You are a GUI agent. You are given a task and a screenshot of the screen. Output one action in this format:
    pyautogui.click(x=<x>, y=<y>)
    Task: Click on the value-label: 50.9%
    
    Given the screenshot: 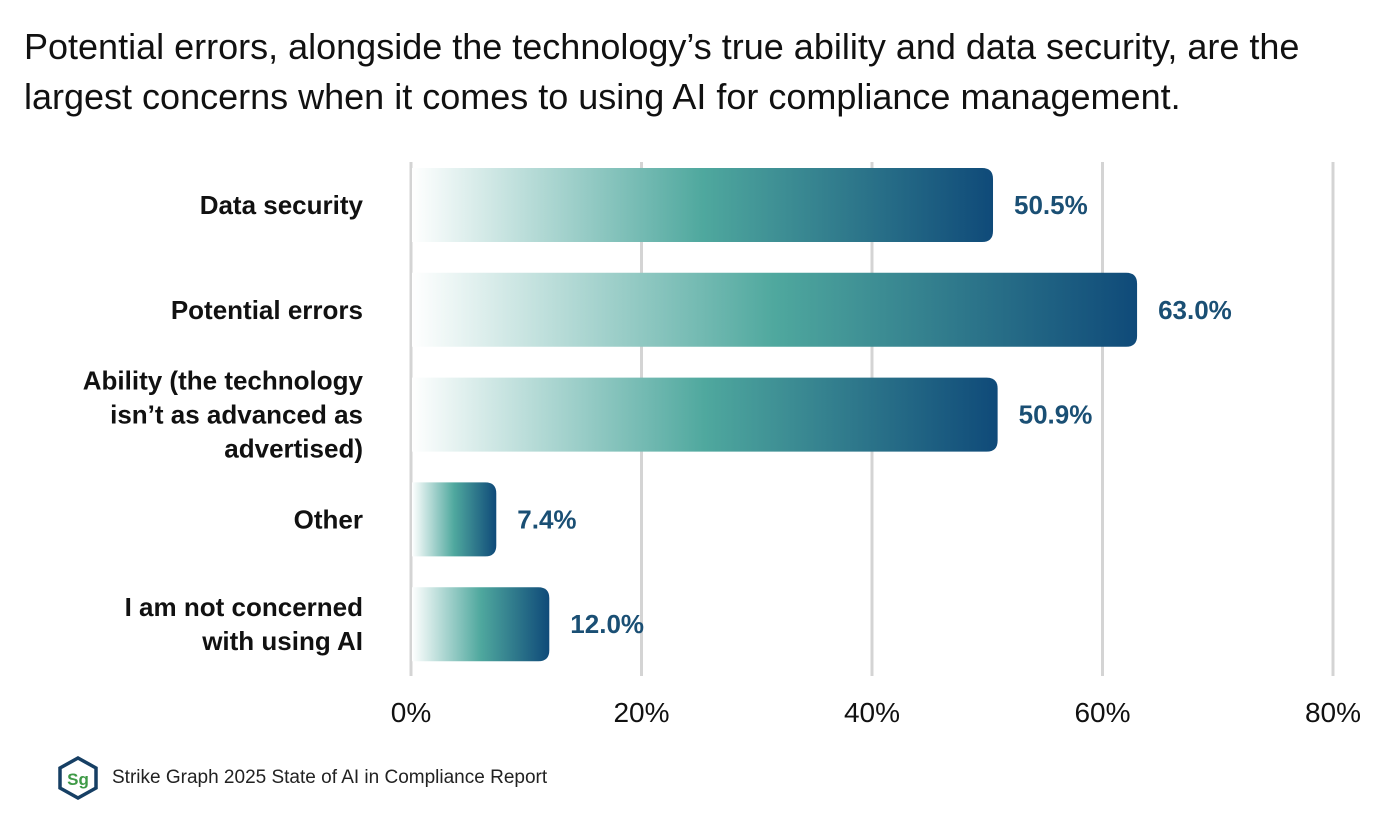 What is the action you would take?
    pyautogui.click(x=1056, y=415)
    